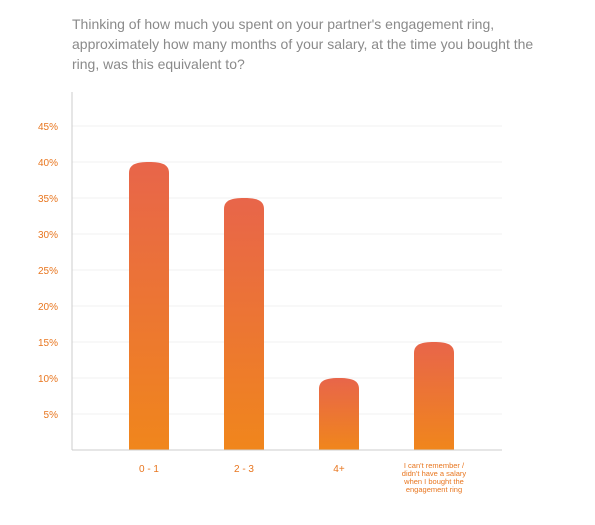 This screenshot has height=525, width=595. I want to click on y-tick-label: 45%, so click(48, 127).